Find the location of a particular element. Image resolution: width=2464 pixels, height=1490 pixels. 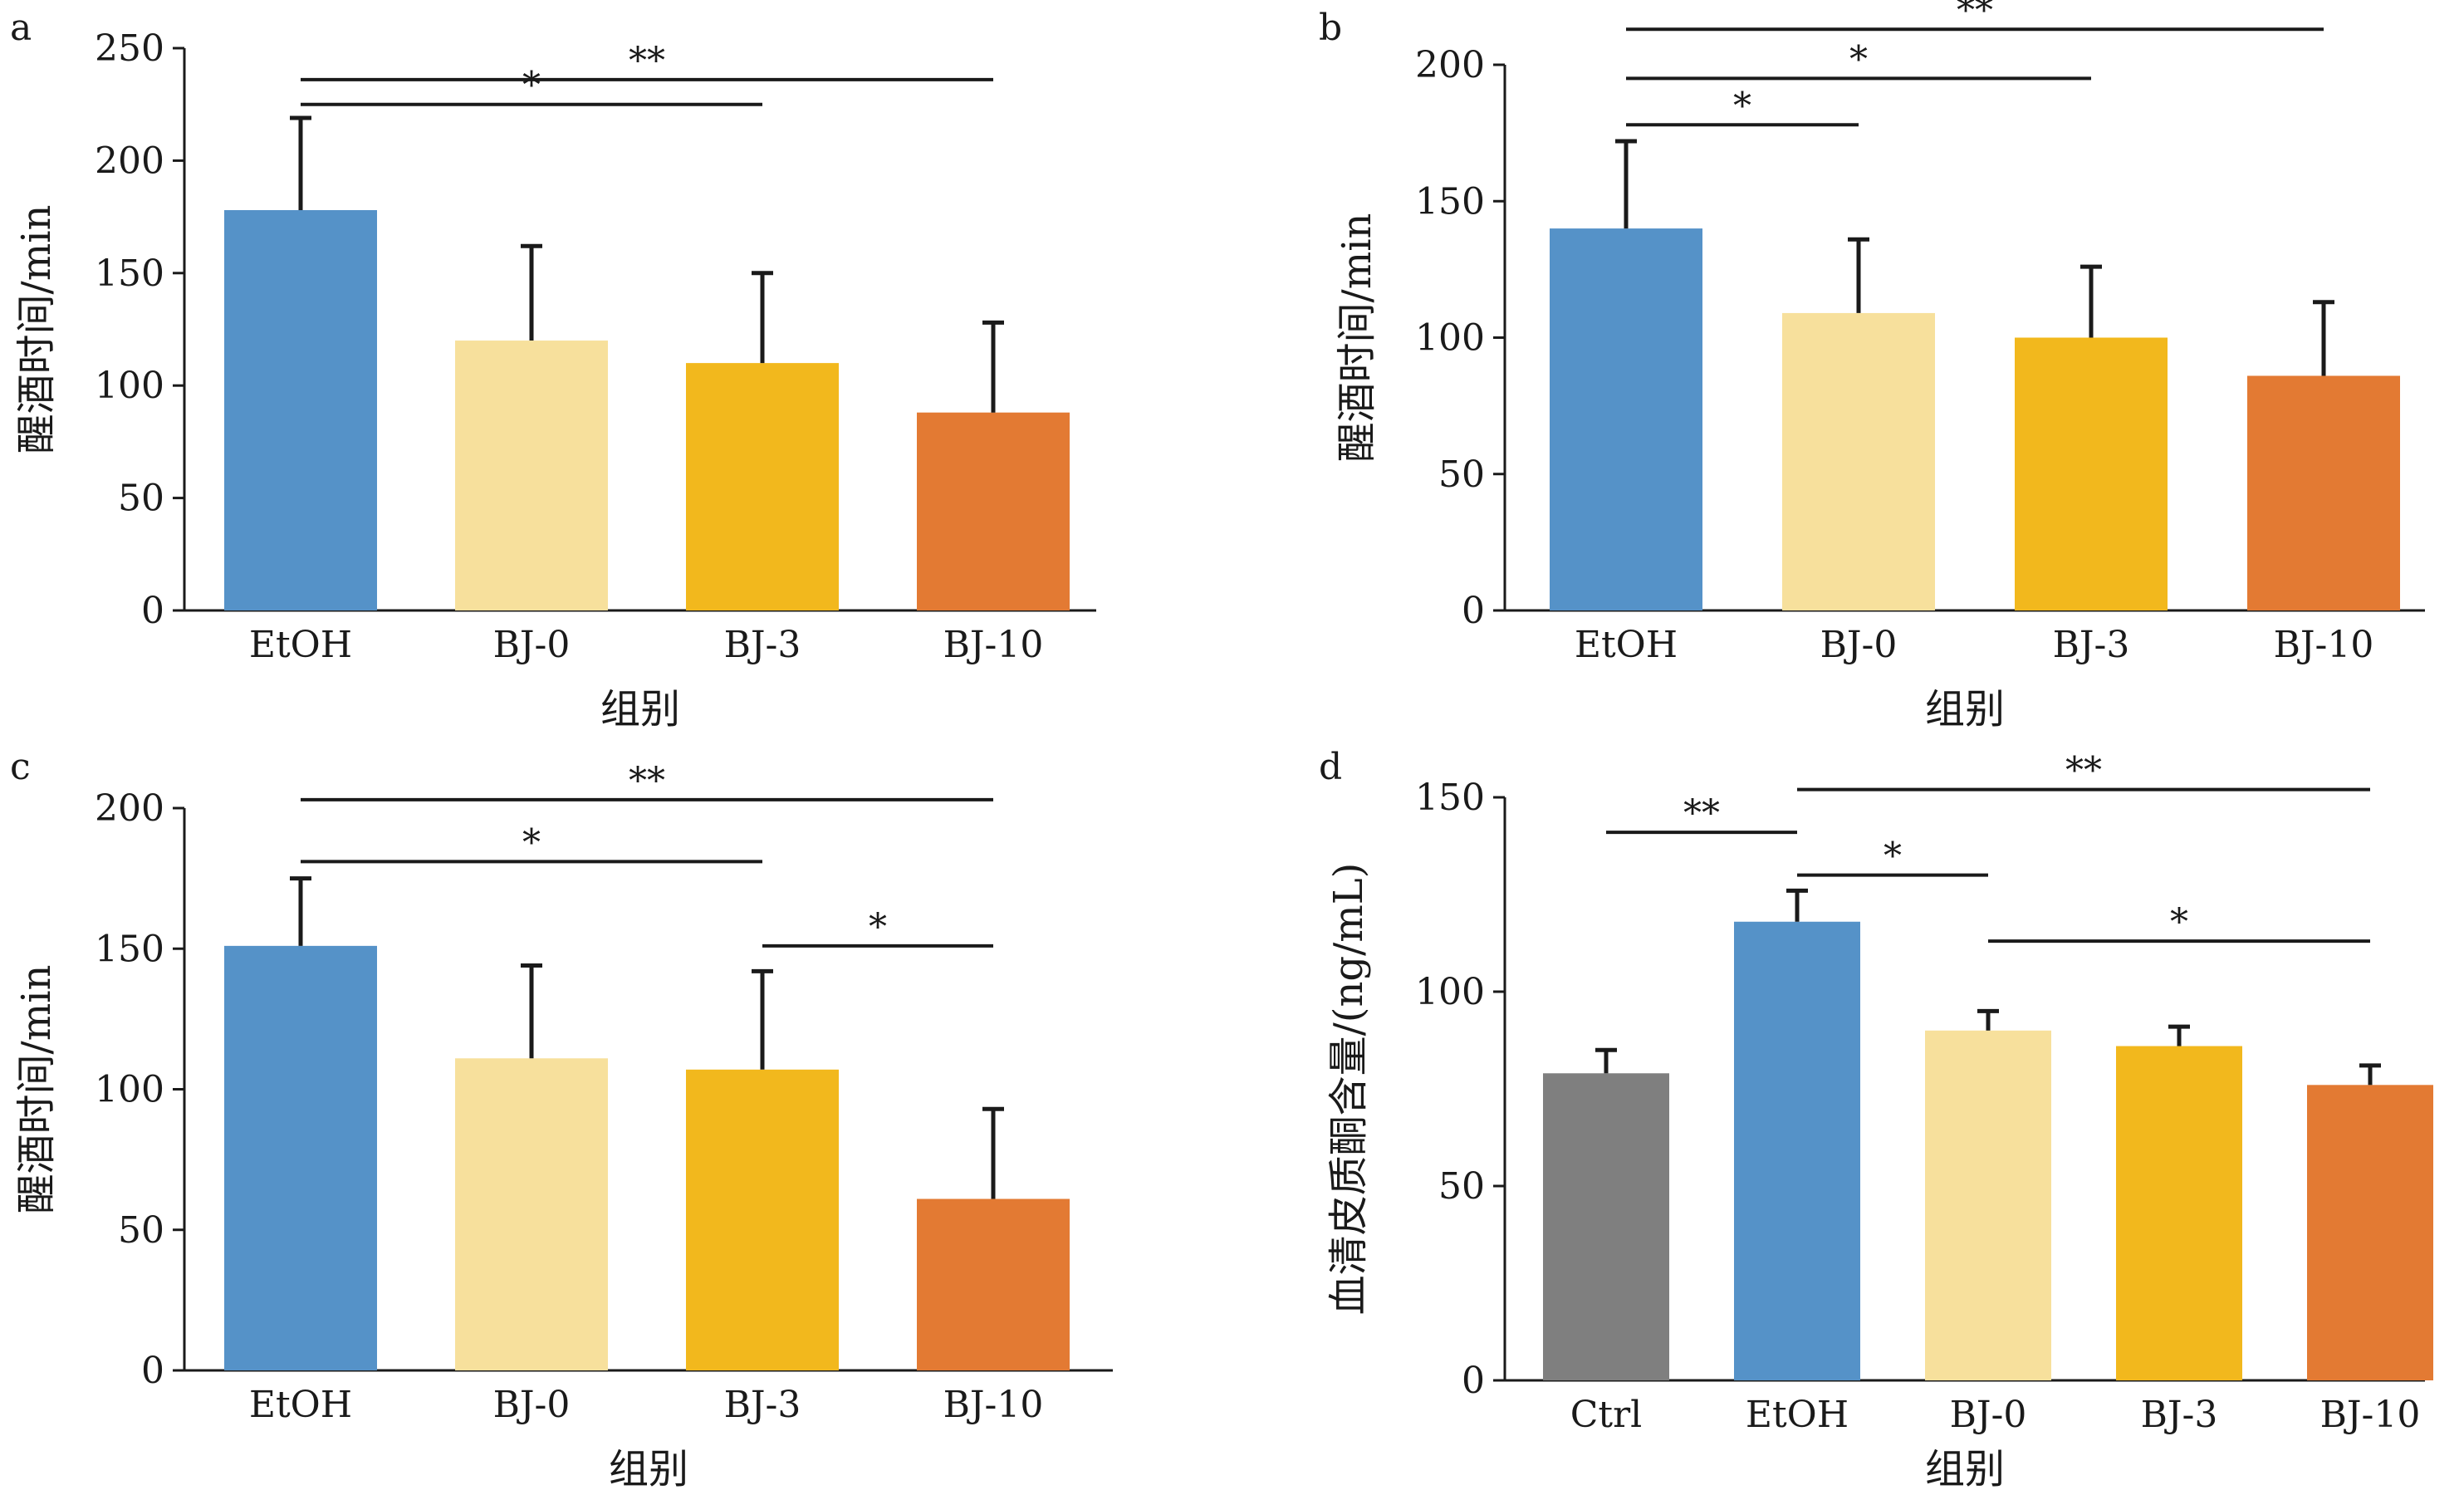

panel-label: b is located at coordinates (1330, 28).